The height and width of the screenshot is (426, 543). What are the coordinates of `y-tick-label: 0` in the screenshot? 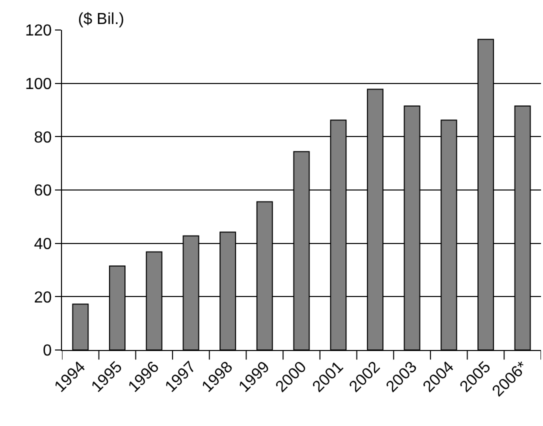 It's located at (47, 351).